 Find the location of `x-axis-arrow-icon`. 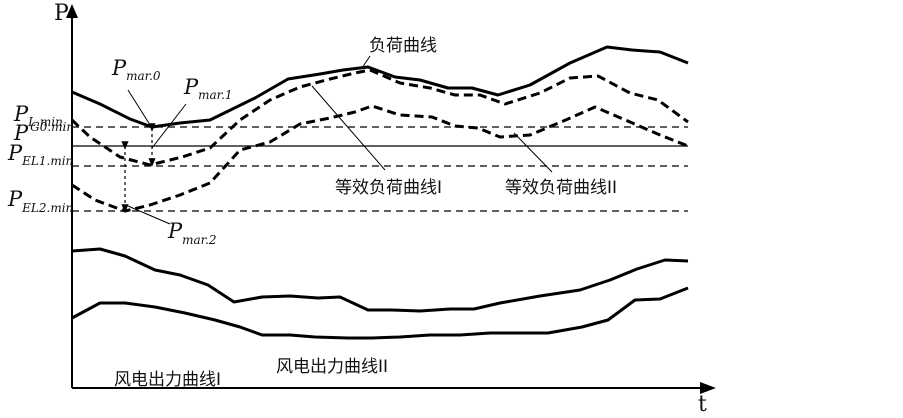

x-axis-arrow-icon is located at coordinates (708, 388).